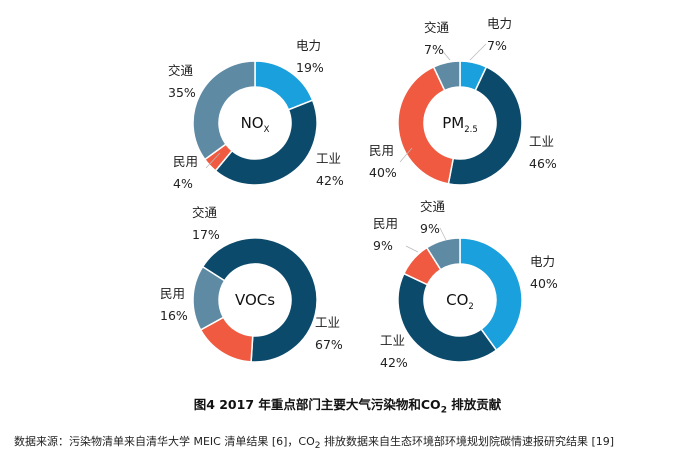 This screenshot has width=695, height=476. What do you see at coordinates (183, 183) in the screenshot?
I see `value-label: 4%` at bounding box center [183, 183].